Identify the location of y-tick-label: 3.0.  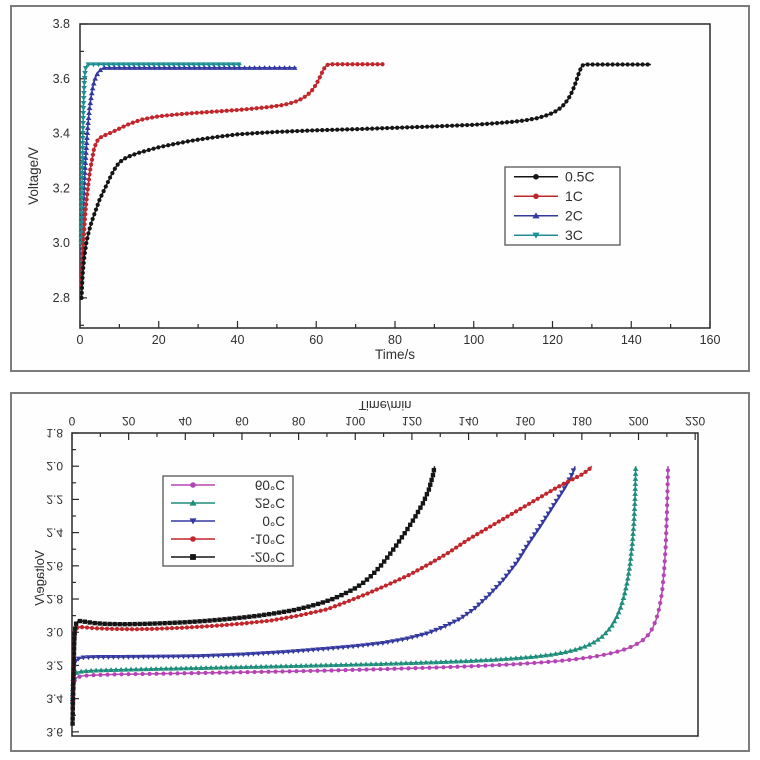
(54, 632).